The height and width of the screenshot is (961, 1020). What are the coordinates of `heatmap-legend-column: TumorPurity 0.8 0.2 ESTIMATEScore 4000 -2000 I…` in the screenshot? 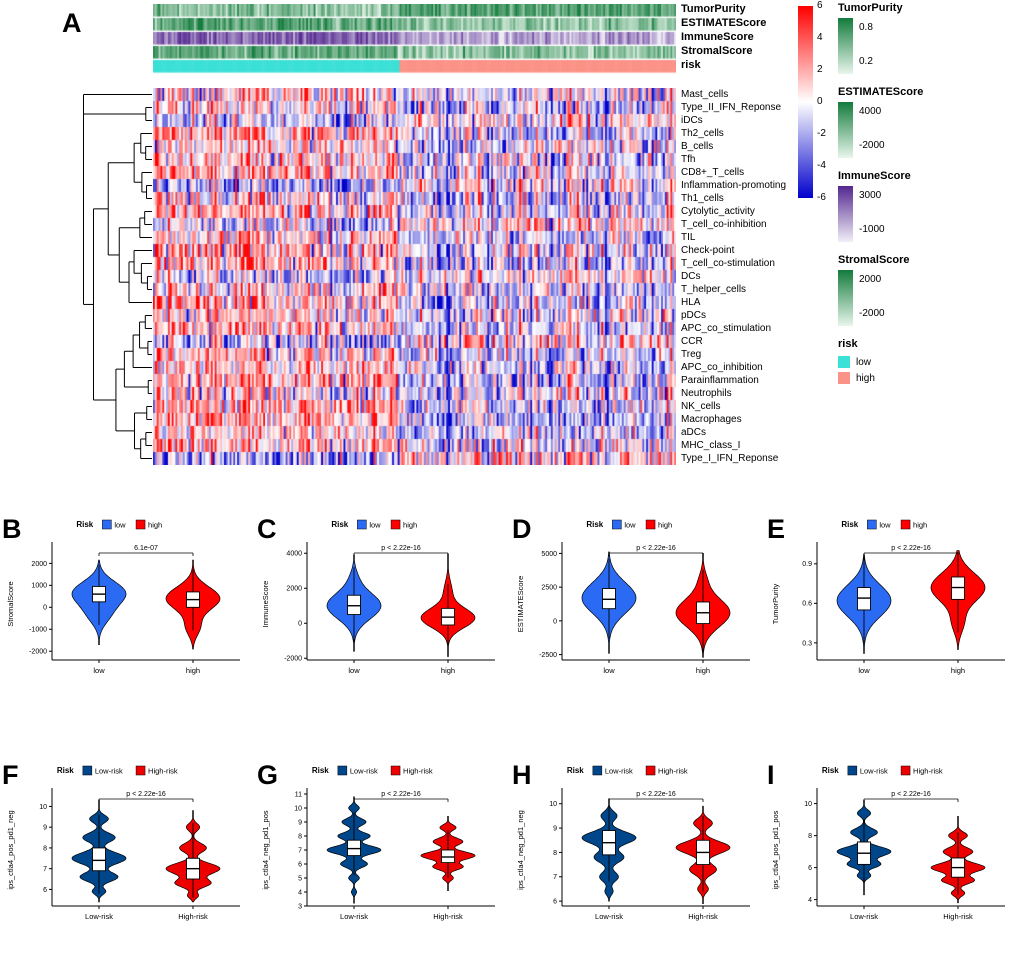 It's located at (927, 200).